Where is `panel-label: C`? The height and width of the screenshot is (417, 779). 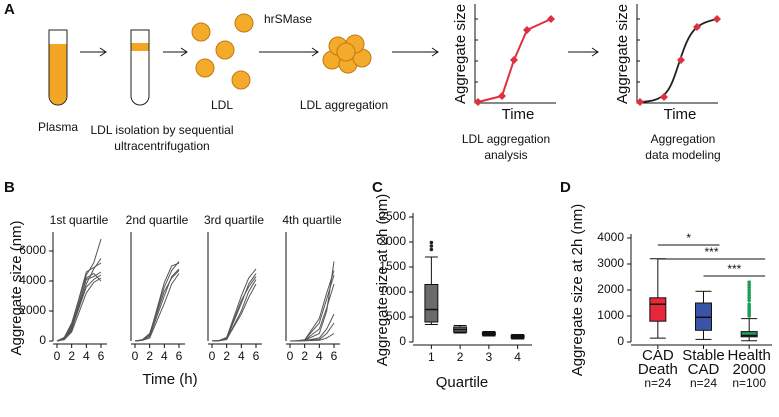
panel-label: C is located at coordinates (377, 187).